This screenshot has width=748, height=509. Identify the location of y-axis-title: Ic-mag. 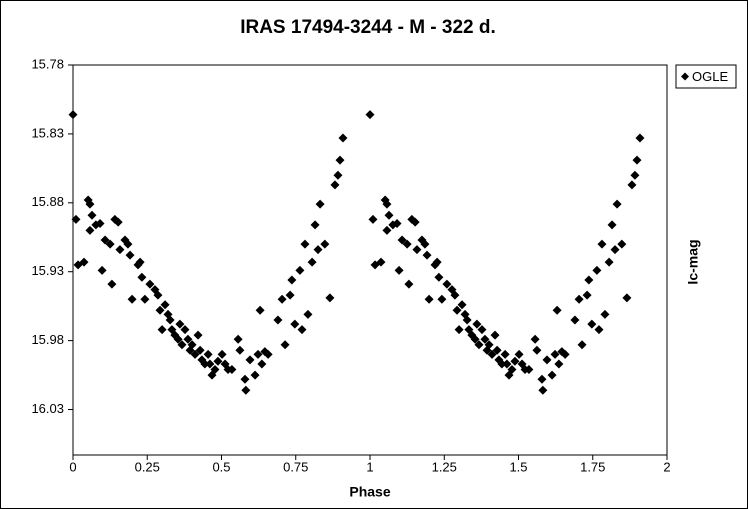
(693, 261).